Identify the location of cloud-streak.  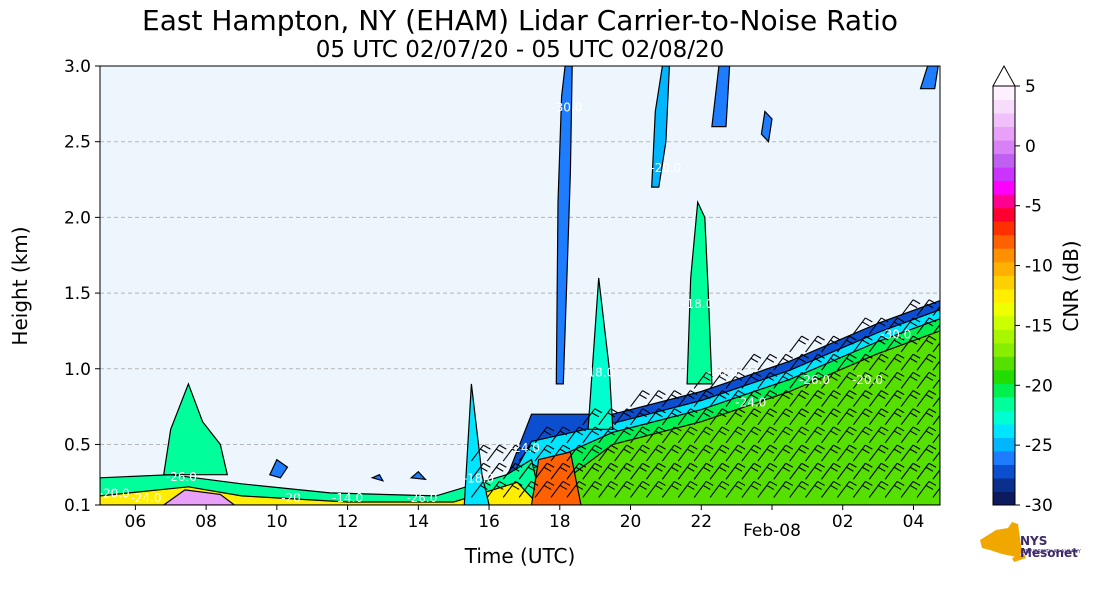
(564, 225).